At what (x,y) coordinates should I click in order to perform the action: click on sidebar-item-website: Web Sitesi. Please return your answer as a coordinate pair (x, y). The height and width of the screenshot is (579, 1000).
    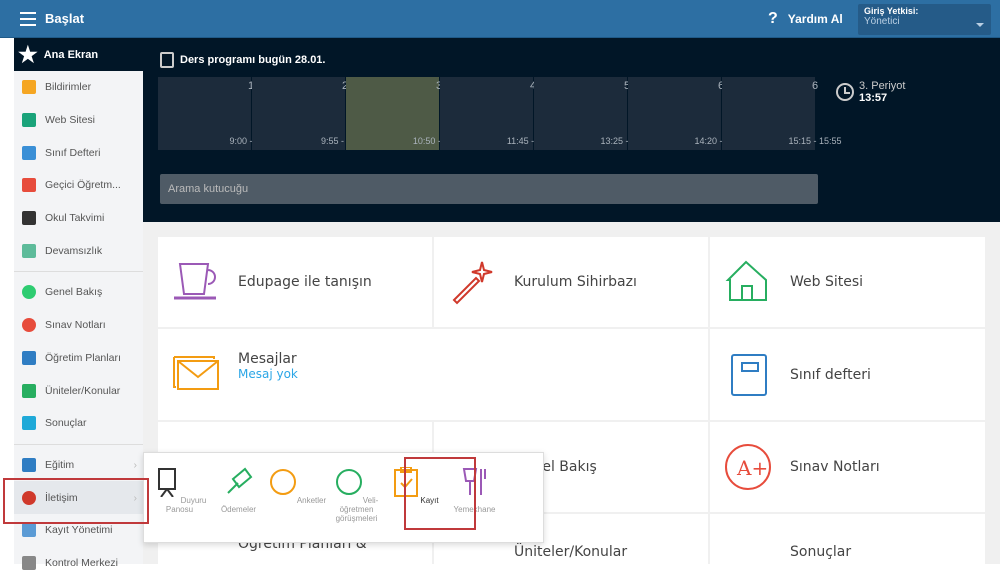
    Looking at the image, I should click on (78, 120).